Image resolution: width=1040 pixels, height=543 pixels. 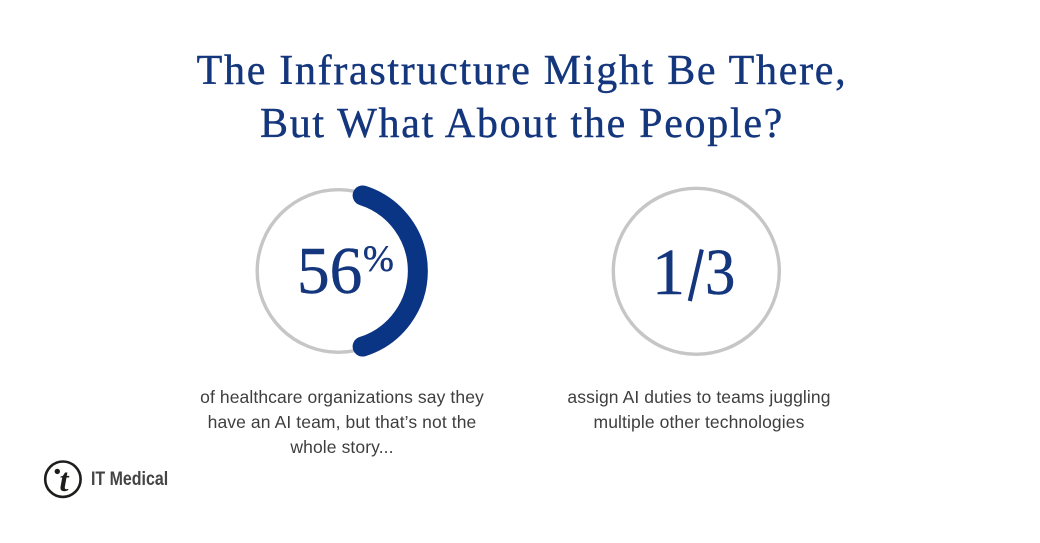 I want to click on svg-text: t, so click(x=64, y=481).